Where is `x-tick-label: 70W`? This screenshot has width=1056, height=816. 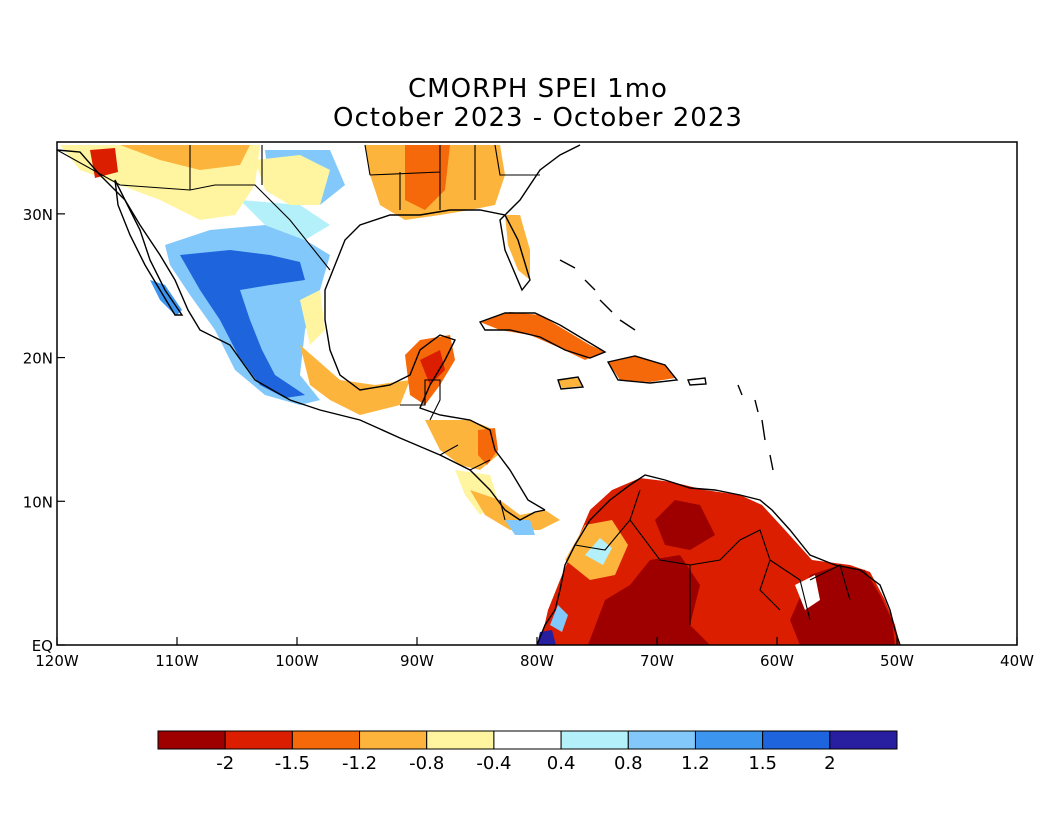
x-tick-label: 70W is located at coordinates (657, 661).